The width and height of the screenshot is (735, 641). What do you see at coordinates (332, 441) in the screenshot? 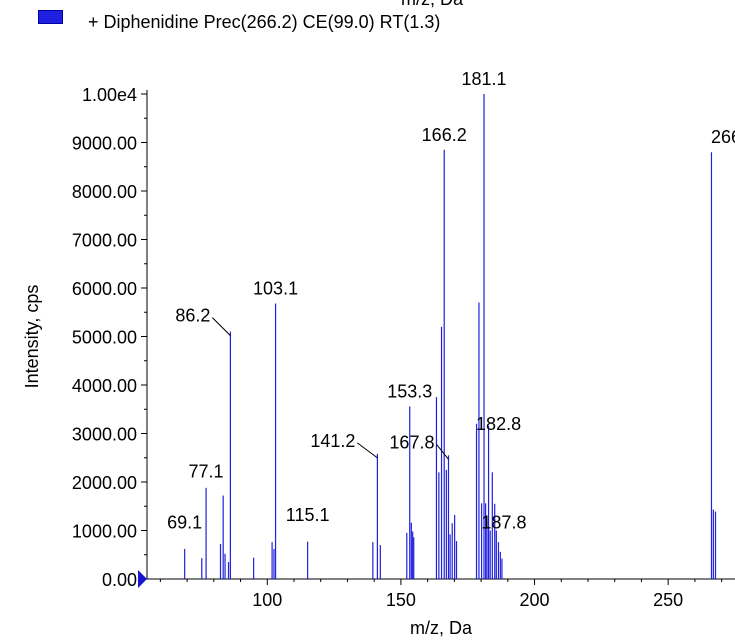
I see `peak-annotation: 141.2` at bounding box center [332, 441].